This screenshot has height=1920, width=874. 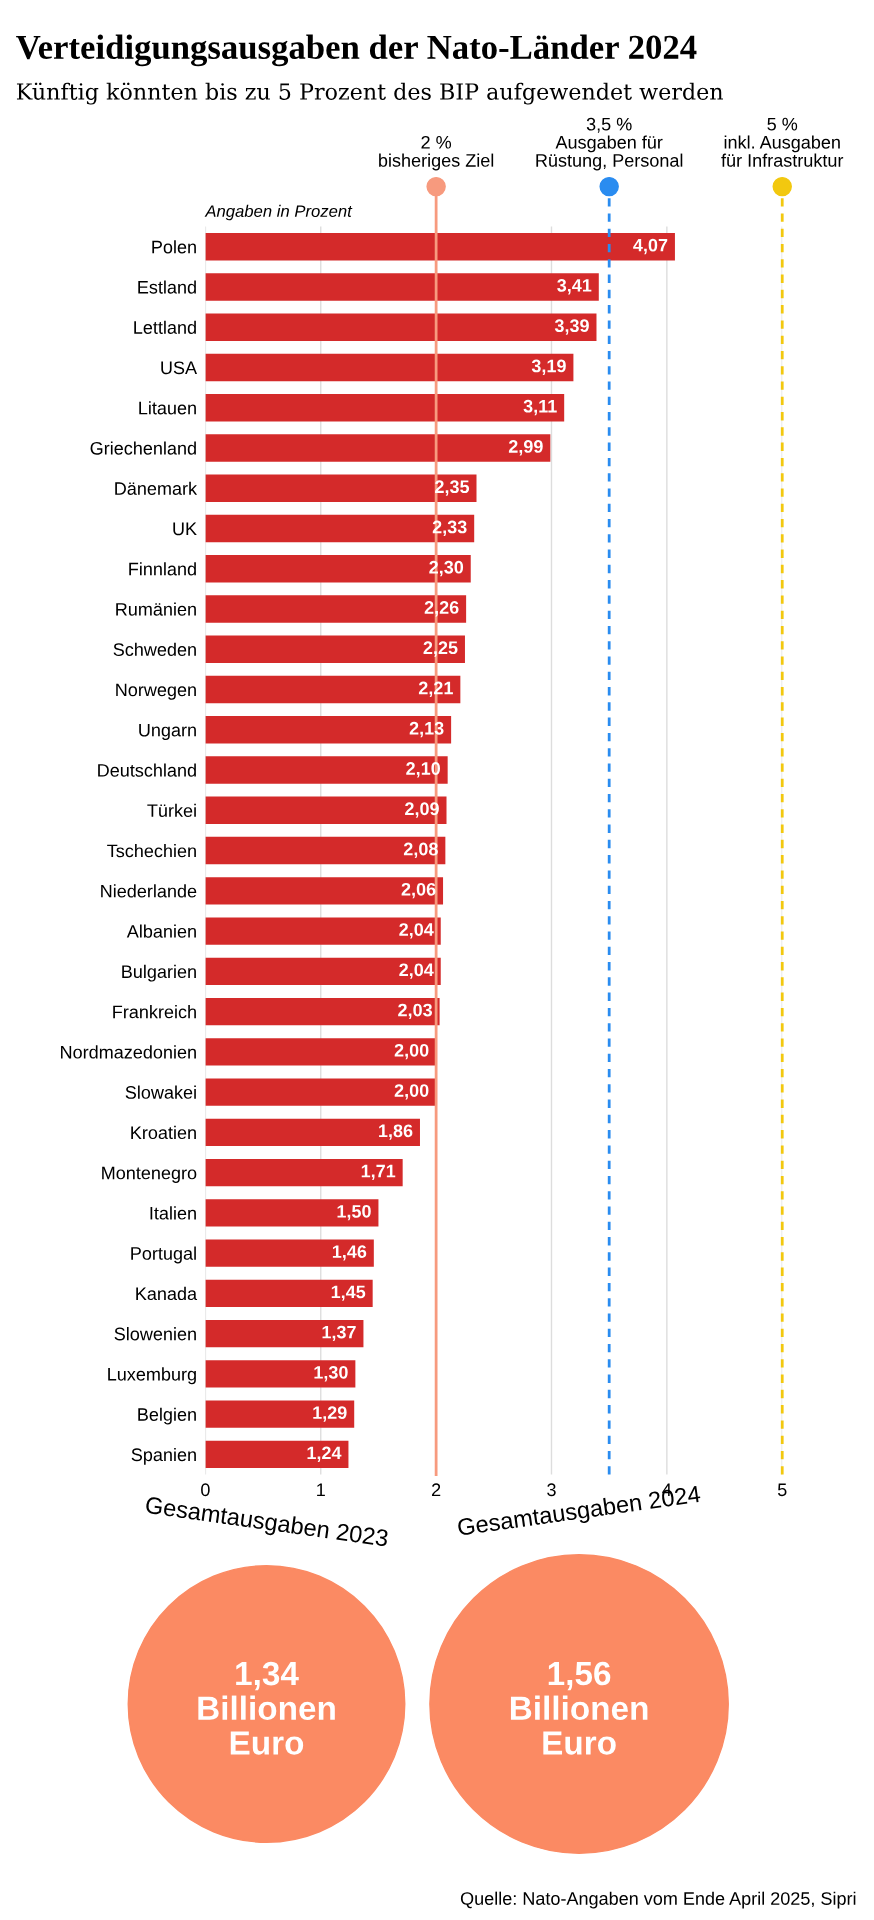 What do you see at coordinates (128, 1052) in the screenshot?
I see `y-tick-label: Nordmazedonien` at bounding box center [128, 1052].